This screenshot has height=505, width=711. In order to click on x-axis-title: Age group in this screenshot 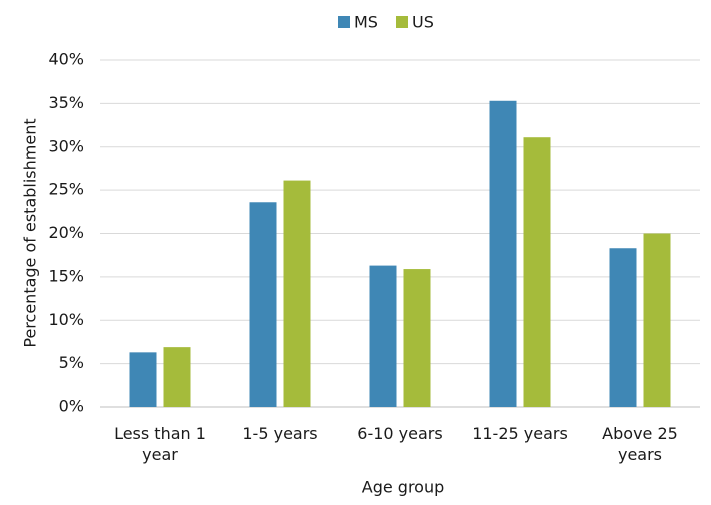, I will do `click(403, 487)`.